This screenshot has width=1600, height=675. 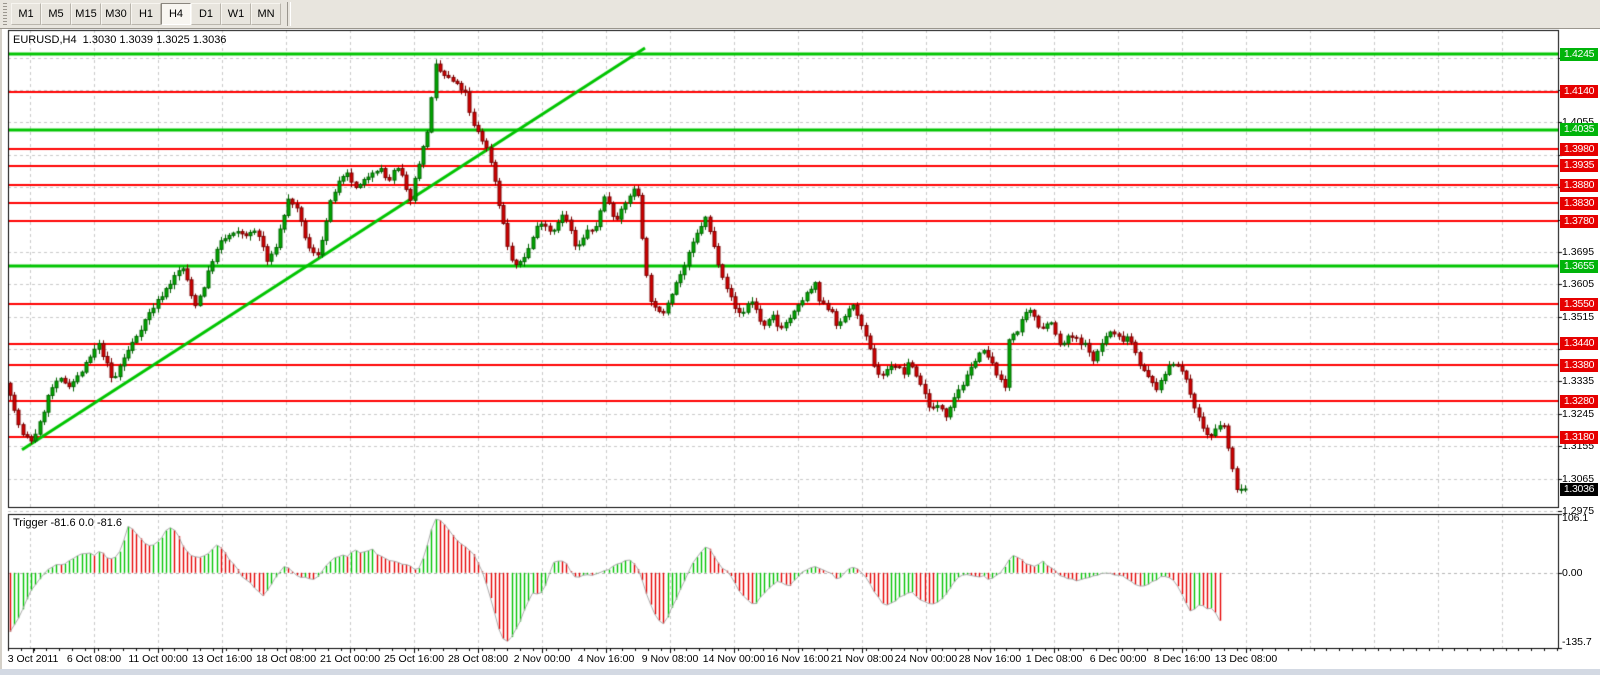 I want to click on time-tick-label: 8 Dec 16:00, so click(x=1182, y=659).